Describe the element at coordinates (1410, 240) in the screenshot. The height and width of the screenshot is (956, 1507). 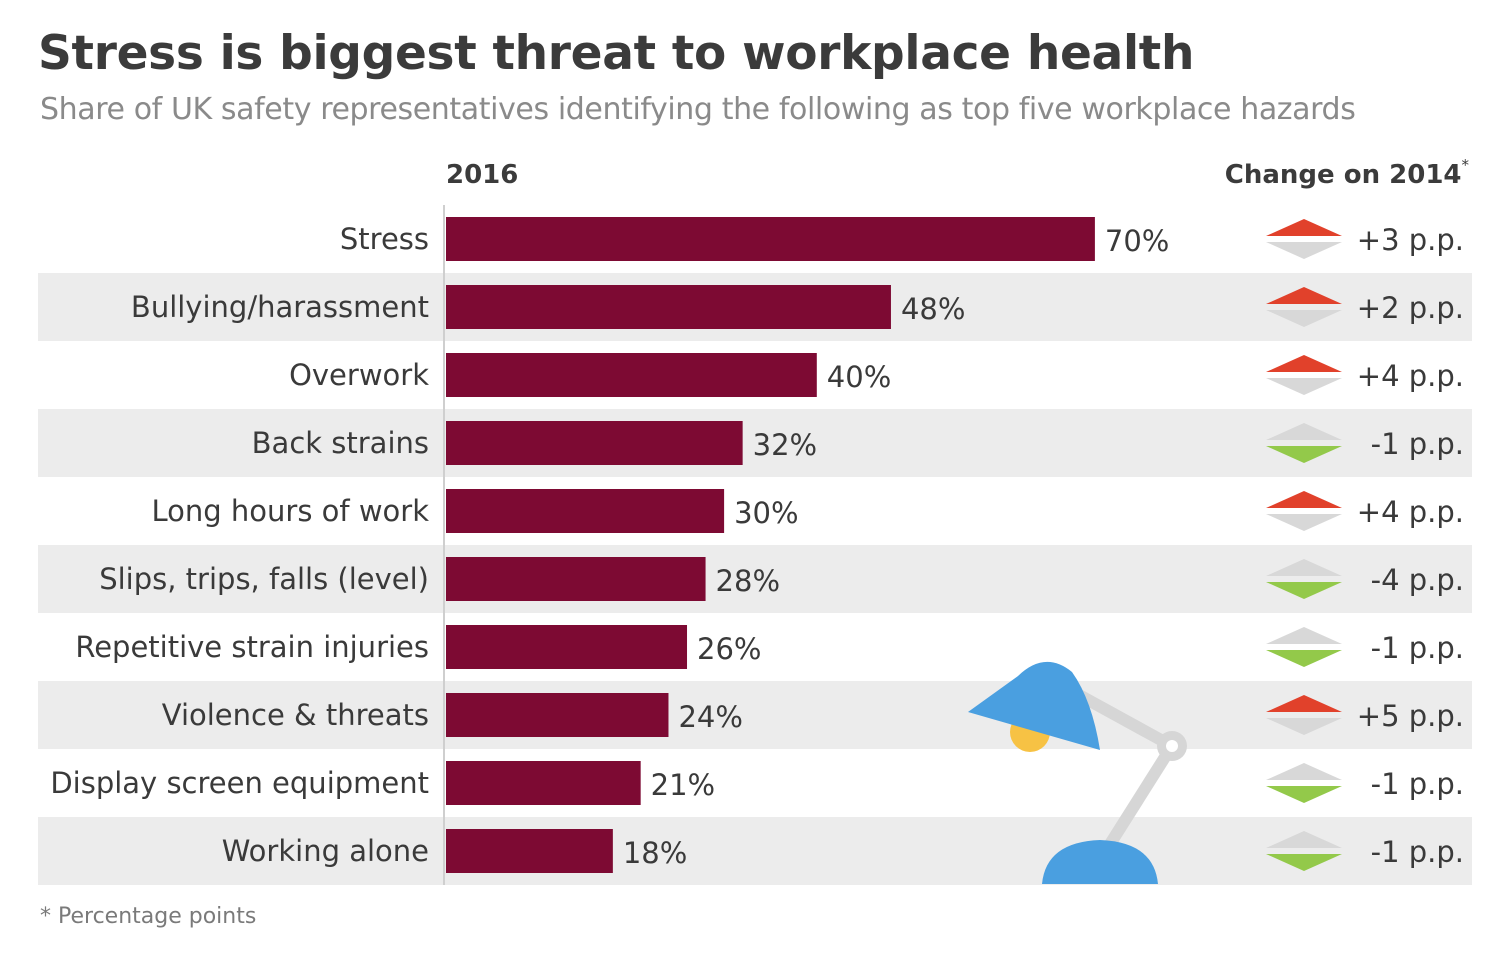
I see `change-label: +3 p.p.` at that location.